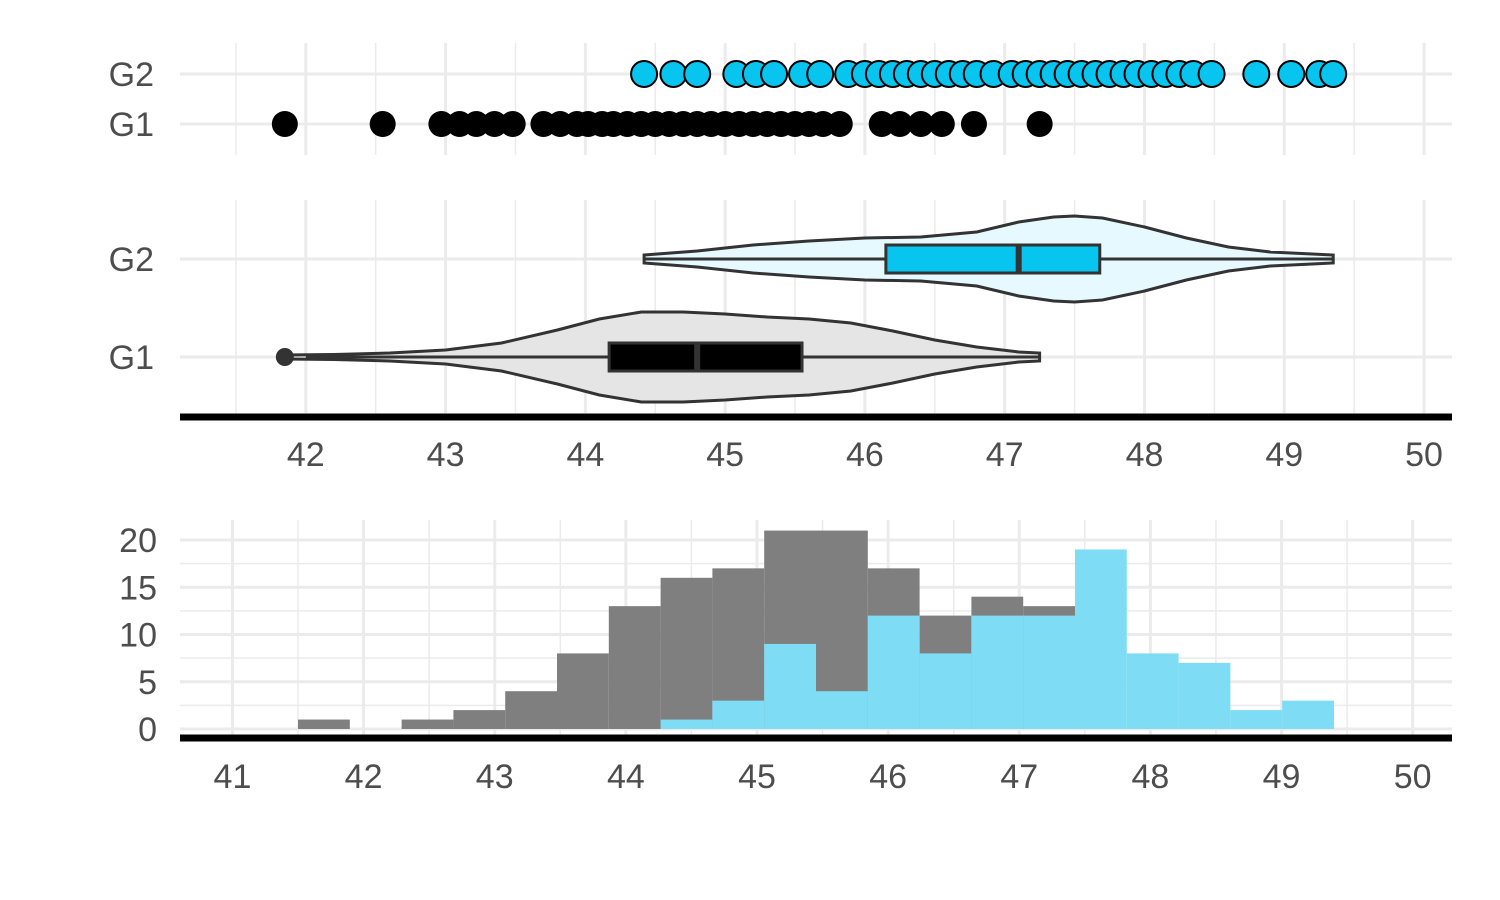  I want to click on box-g2, so click(993, 259).